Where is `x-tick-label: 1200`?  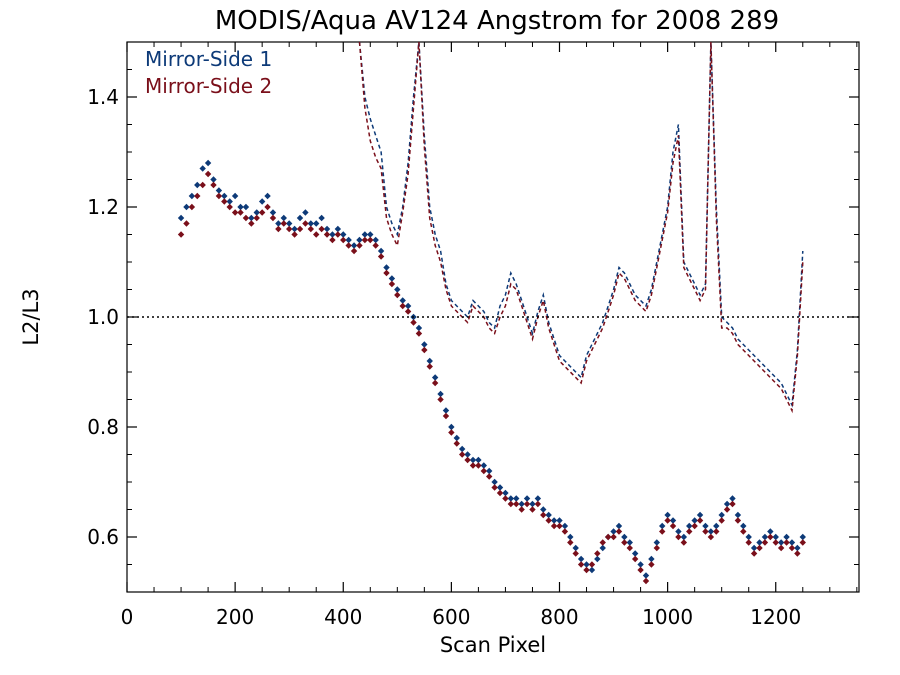 x-tick-label: 1200 is located at coordinates (775, 617).